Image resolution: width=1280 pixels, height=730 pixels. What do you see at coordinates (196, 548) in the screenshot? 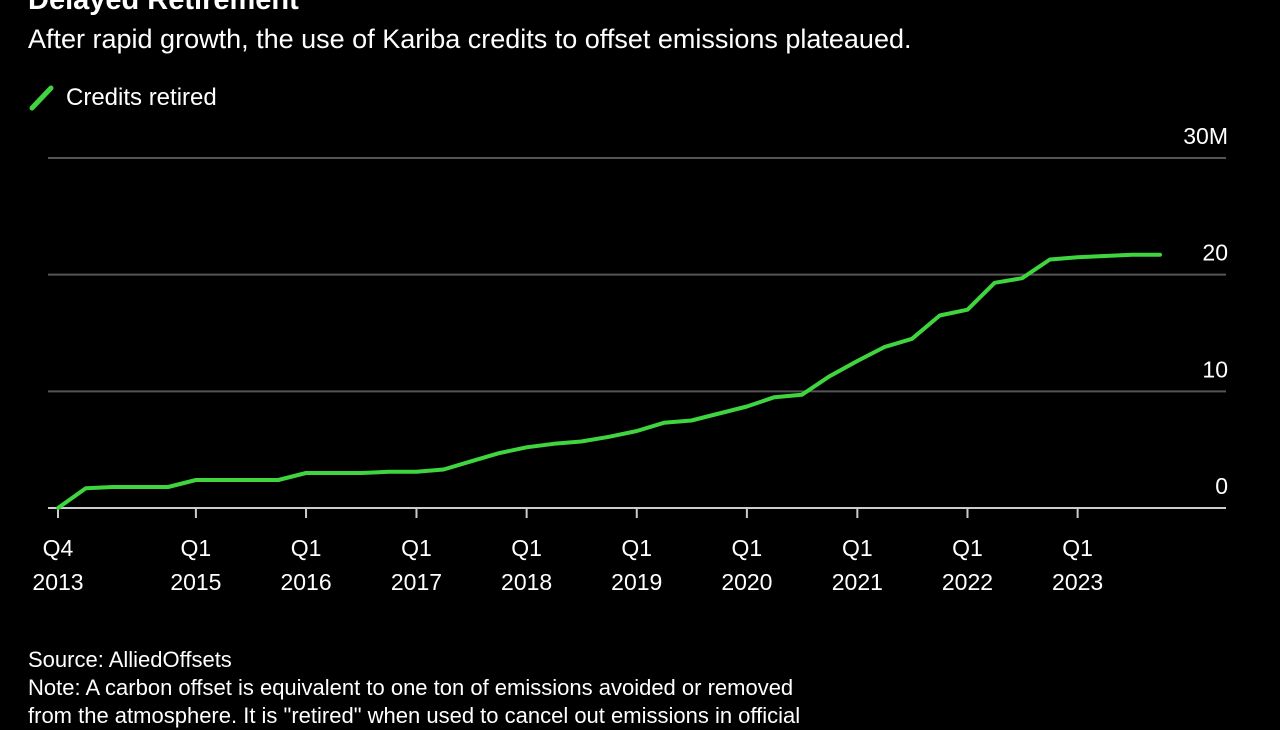
I see `x-tick-label-1-0: Q1` at bounding box center [196, 548].